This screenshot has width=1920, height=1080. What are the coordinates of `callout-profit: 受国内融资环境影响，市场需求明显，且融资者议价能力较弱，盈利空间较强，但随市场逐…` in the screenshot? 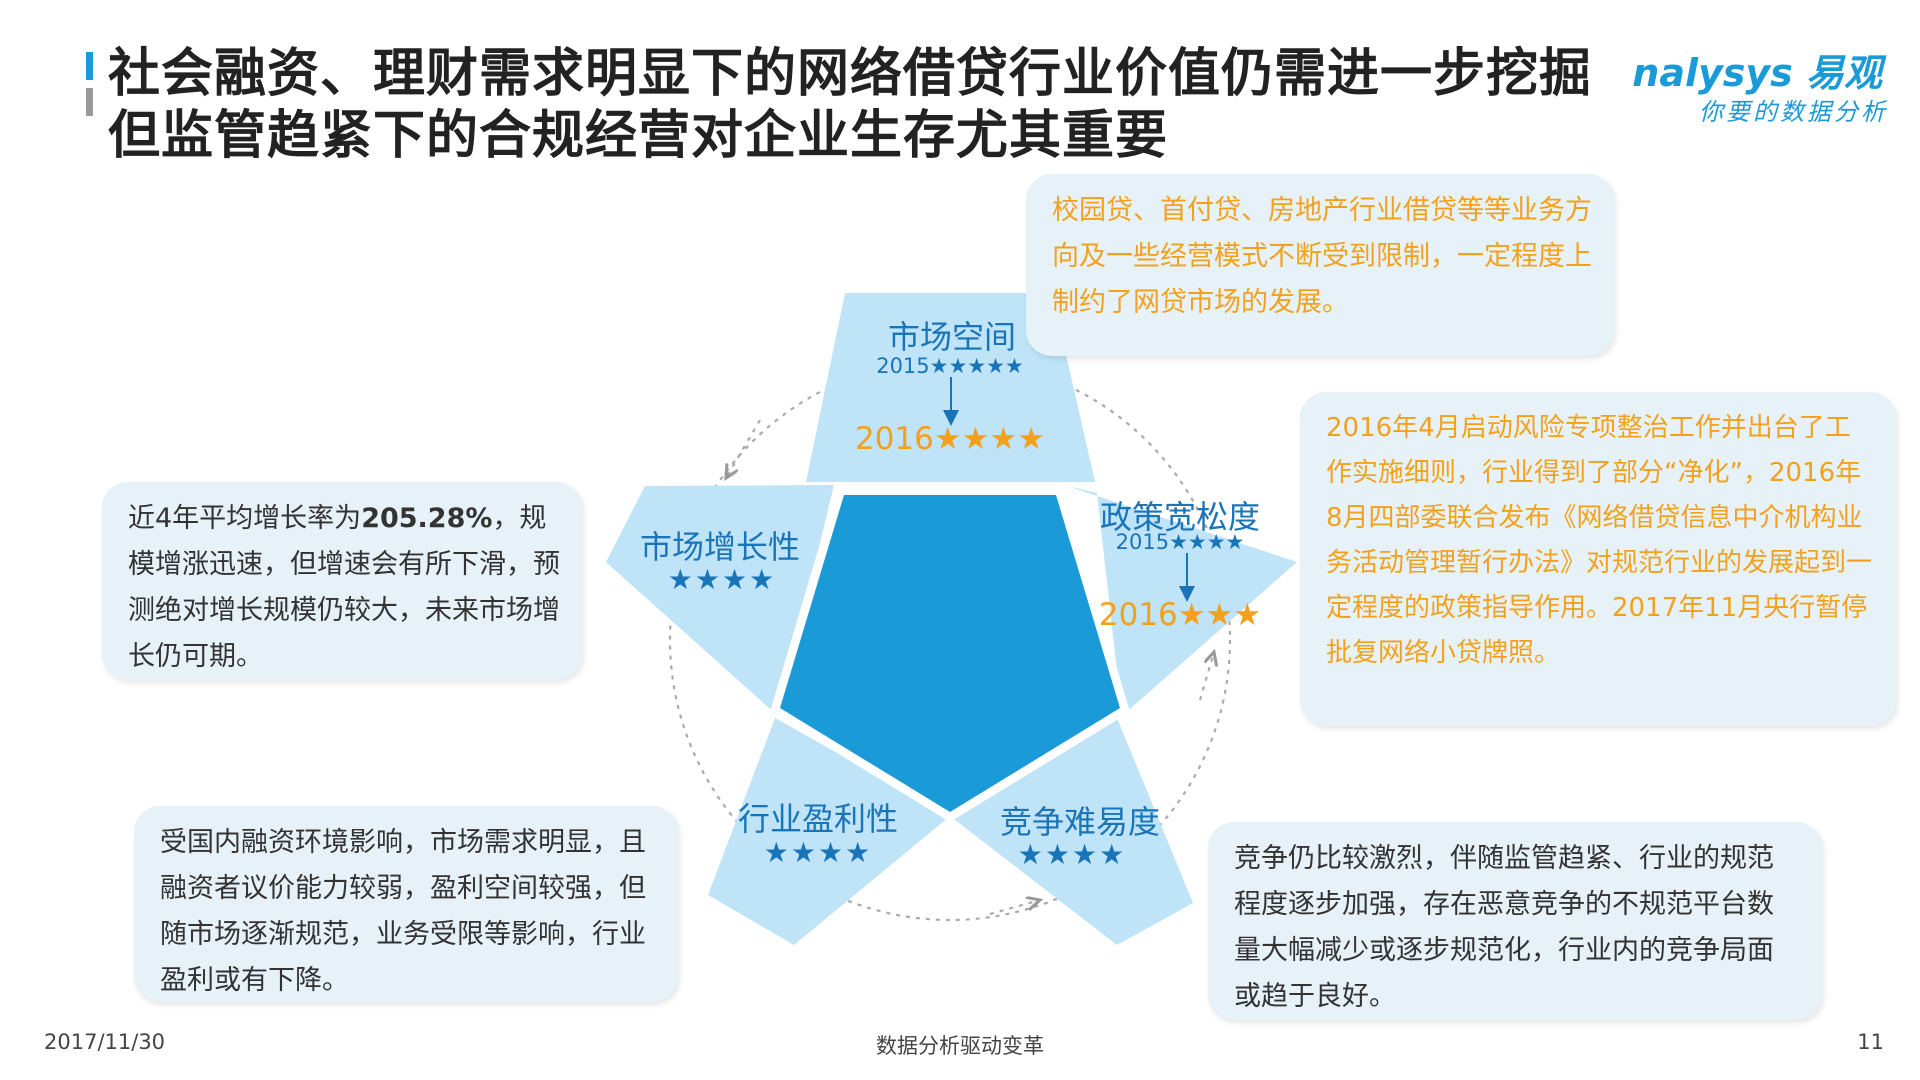 It's located at (406, 904).